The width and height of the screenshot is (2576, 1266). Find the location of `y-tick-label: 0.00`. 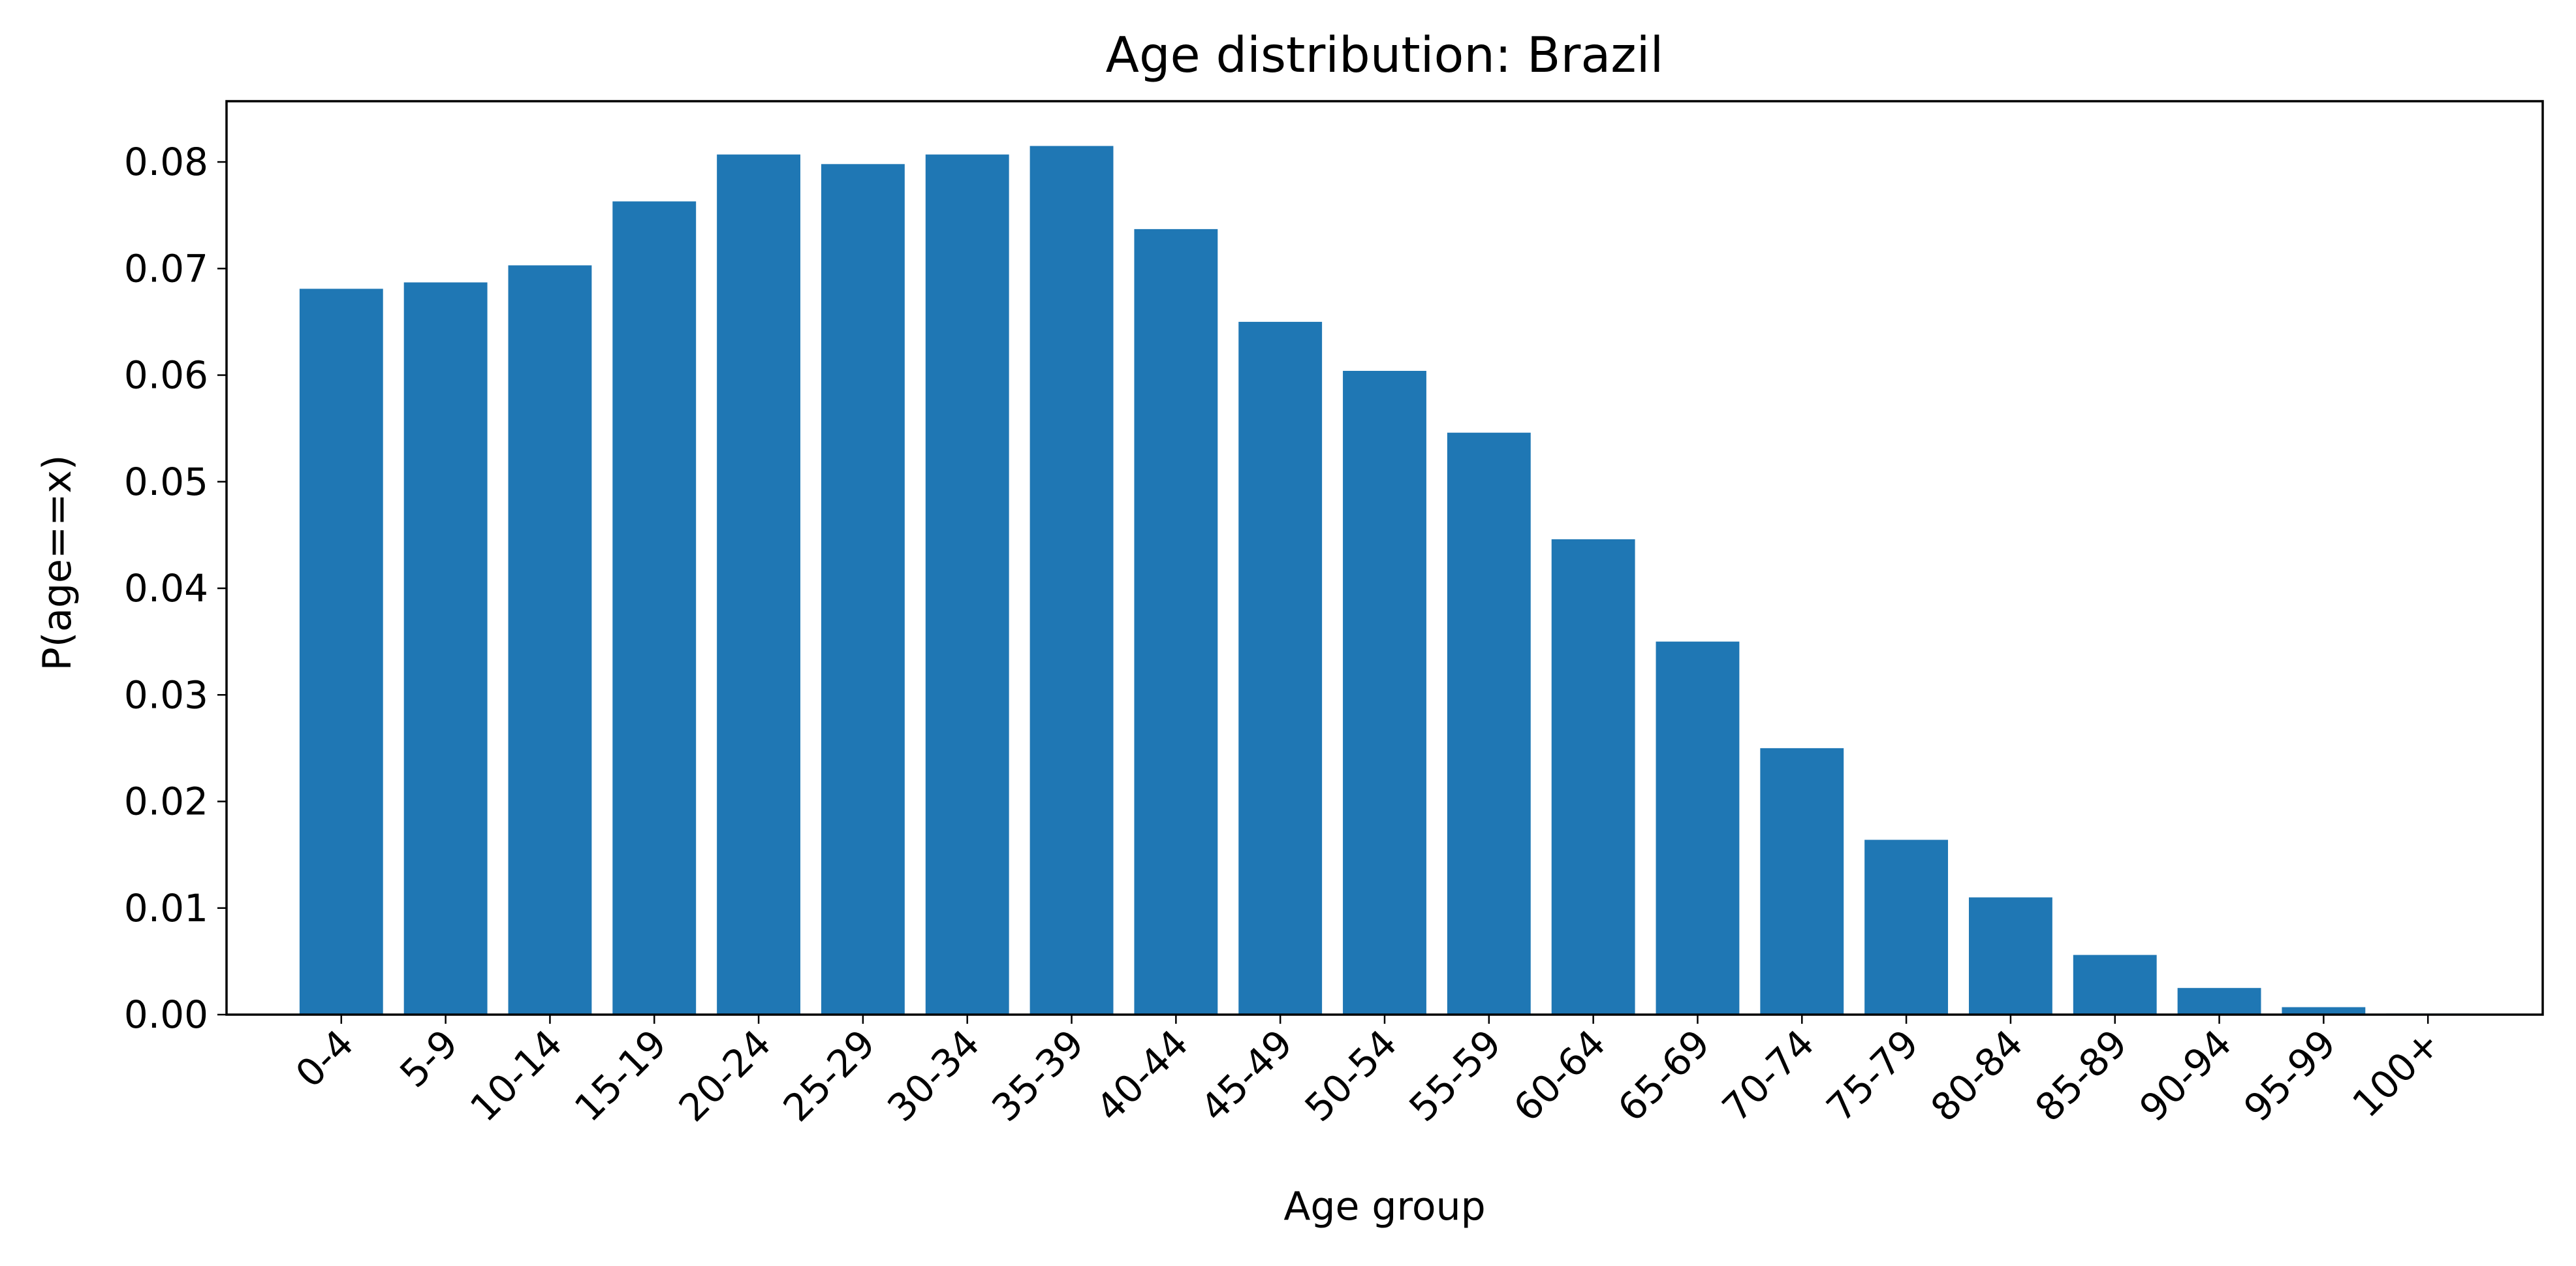

y-tick-label: 0.00 is located at coordinates (166, 1014).